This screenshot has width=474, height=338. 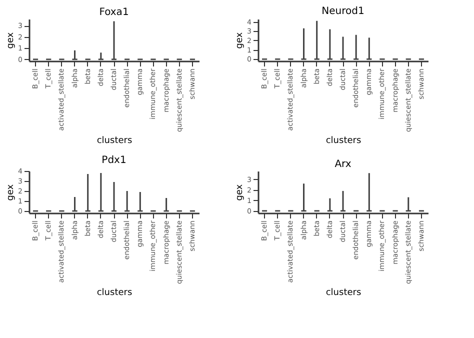 I want to click on chart-title: Pdx1, so click(x=114, y=160).